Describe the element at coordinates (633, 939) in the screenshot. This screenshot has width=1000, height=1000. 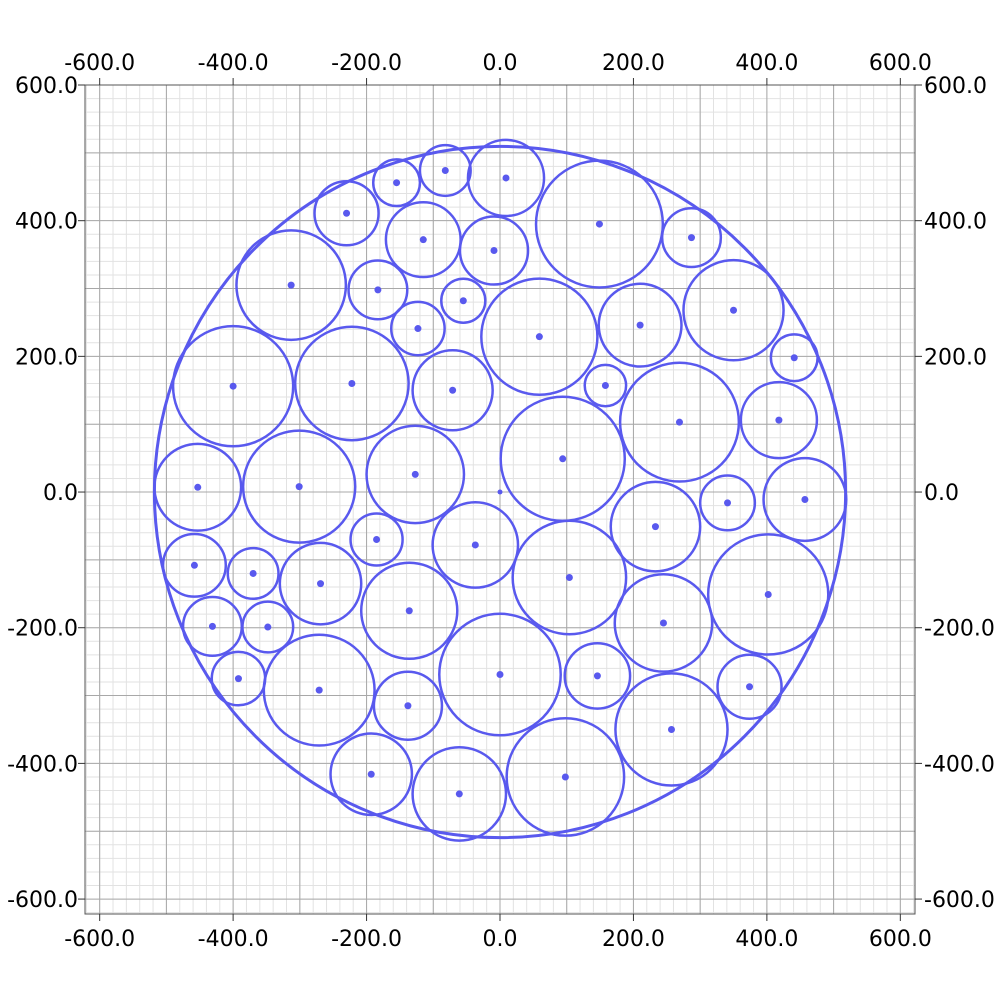
I see `x-tick-label-bottom: 200.0` at that location.